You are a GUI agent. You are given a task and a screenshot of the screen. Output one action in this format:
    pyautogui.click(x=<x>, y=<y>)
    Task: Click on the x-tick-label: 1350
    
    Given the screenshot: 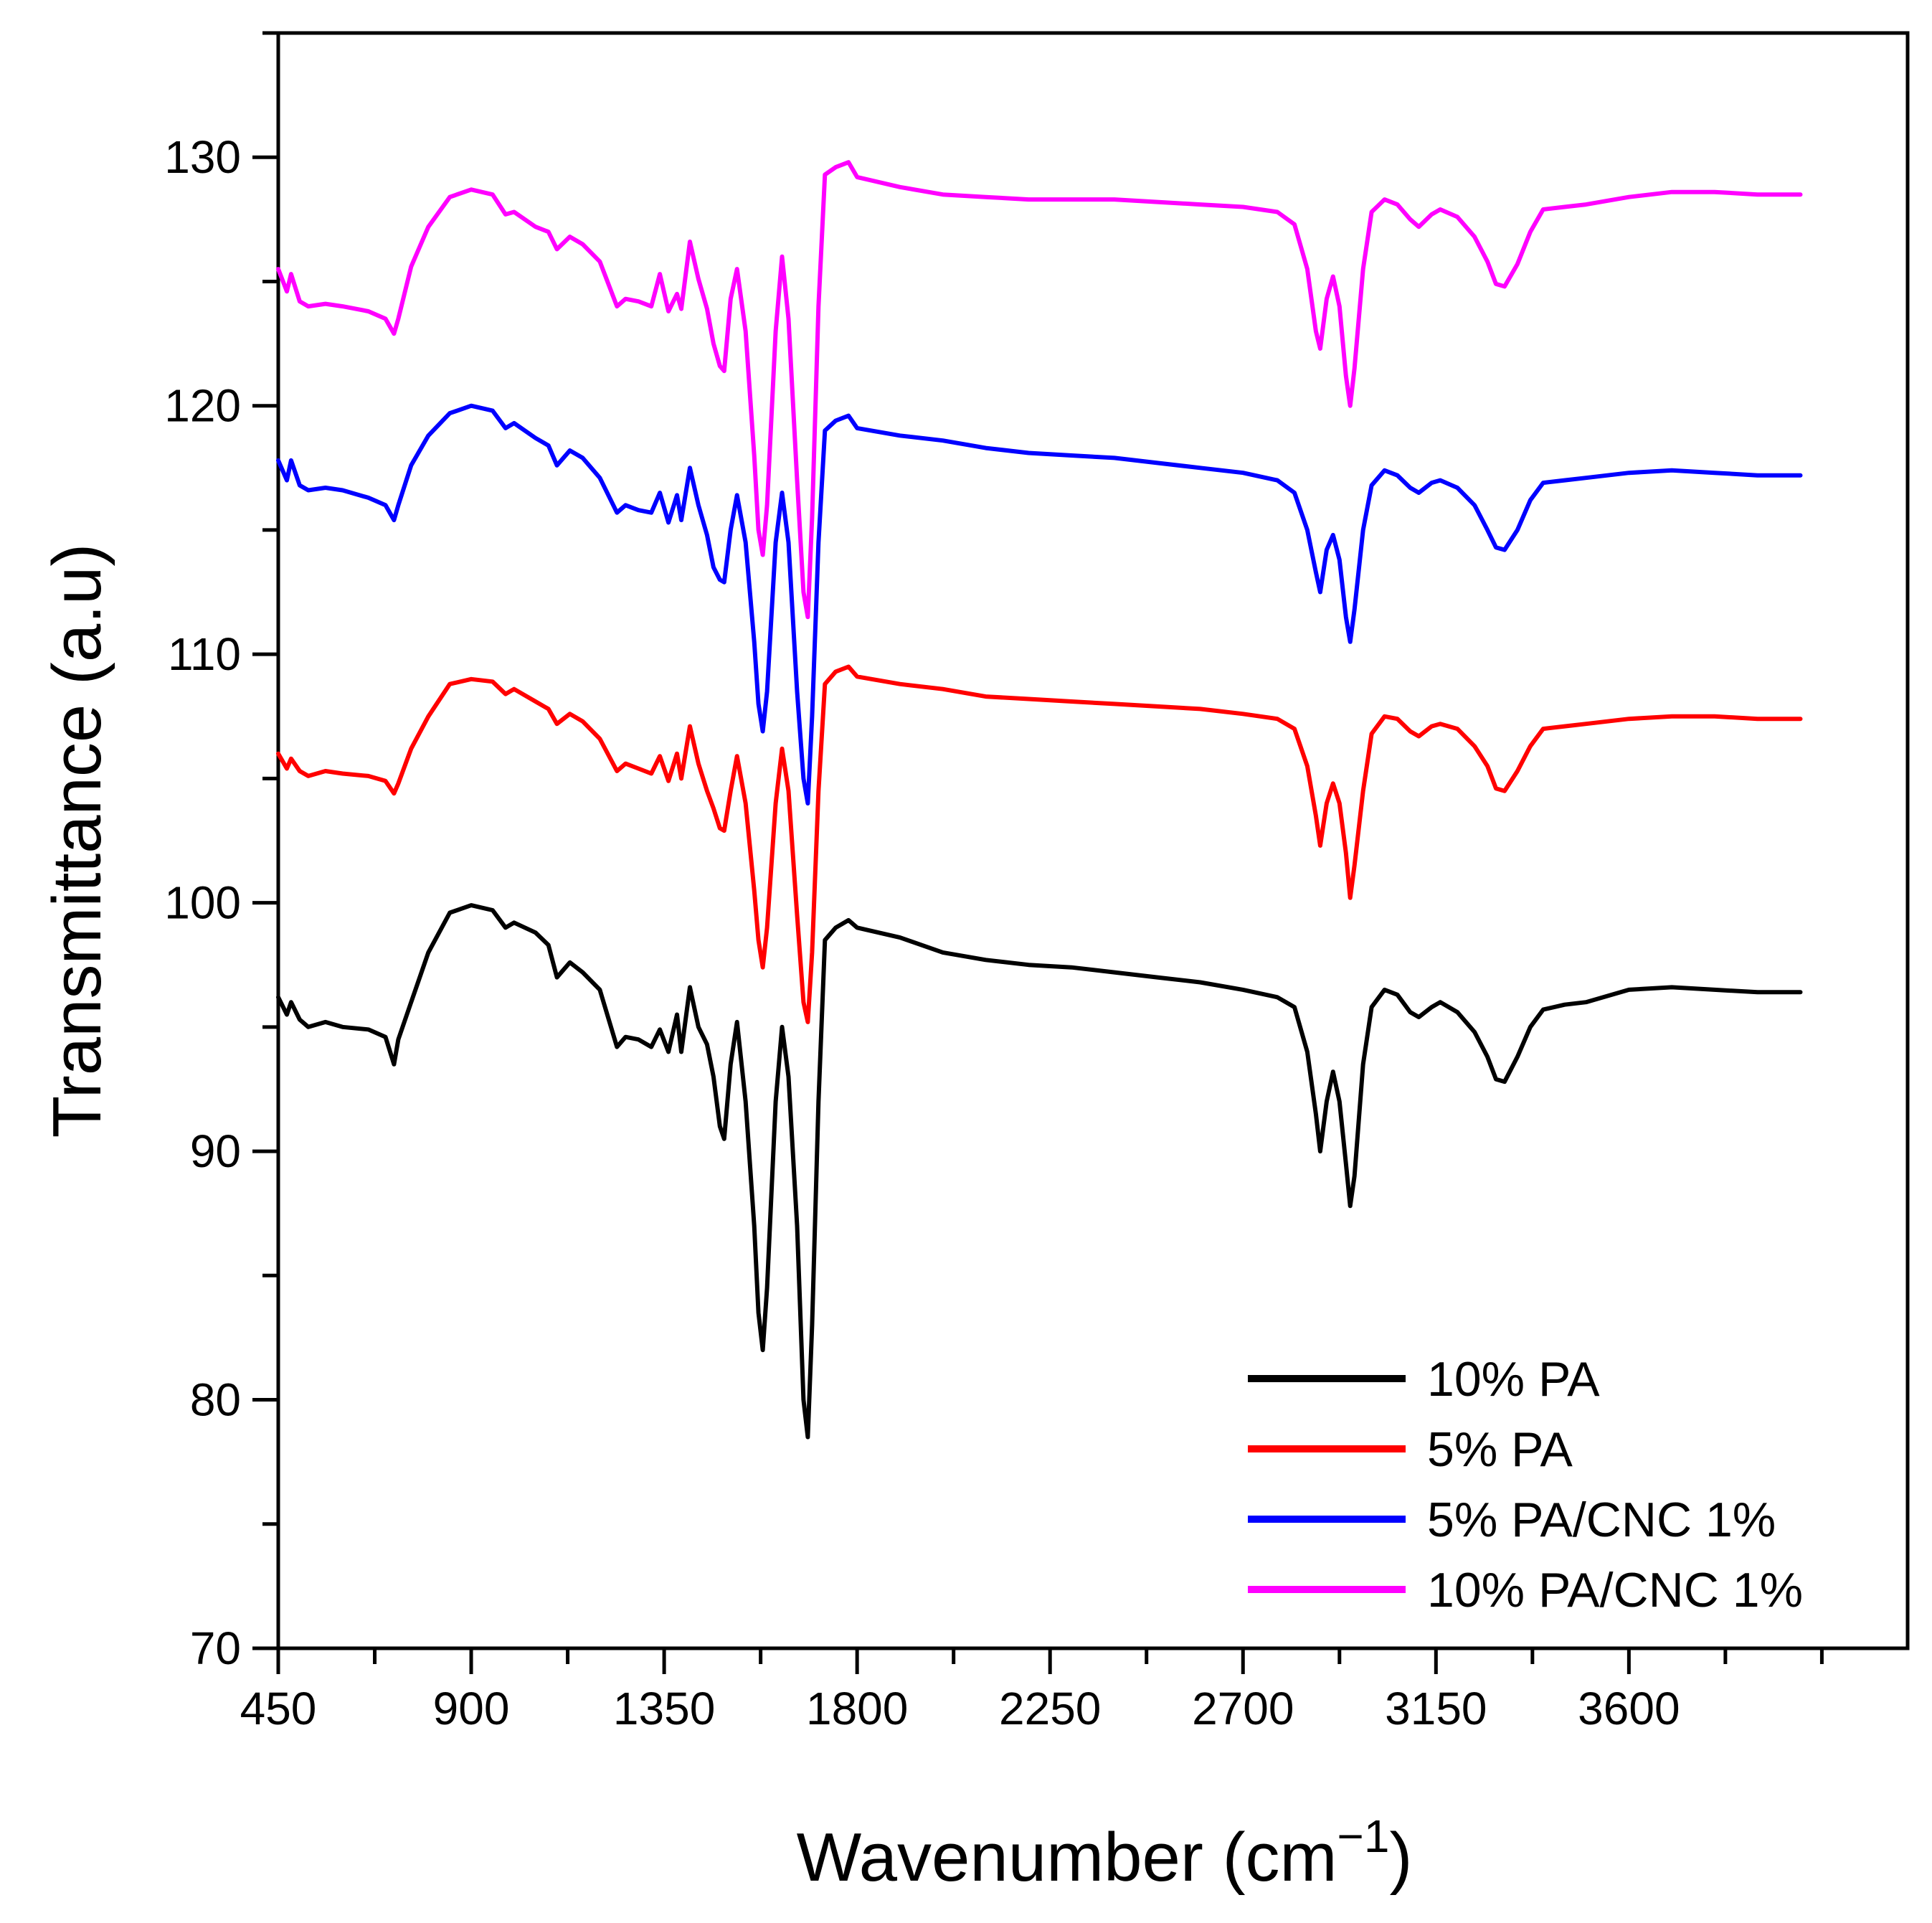 What is the action you would take?
    pyautogui.click(x=664, y=1708)
    